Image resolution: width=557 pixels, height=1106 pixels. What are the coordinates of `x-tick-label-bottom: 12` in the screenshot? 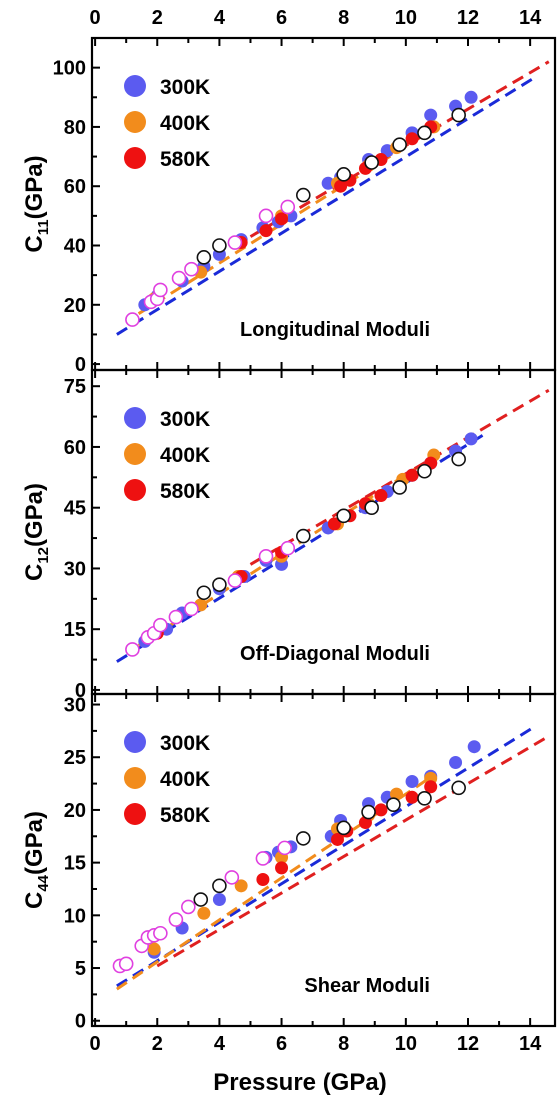 It's located at (468, 1044).